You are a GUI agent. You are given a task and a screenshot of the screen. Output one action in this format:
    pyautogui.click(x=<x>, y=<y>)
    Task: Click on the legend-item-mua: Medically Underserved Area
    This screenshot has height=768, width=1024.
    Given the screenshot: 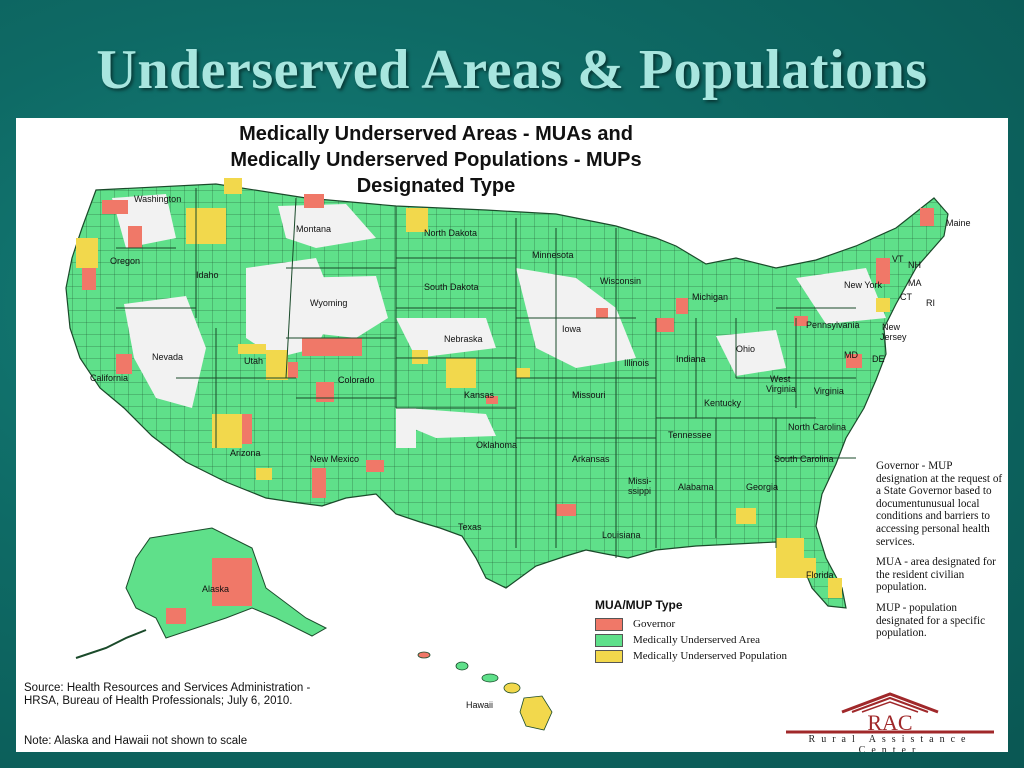 What is the action you would take?
    pyautogui.click(x=723, y=640)
    